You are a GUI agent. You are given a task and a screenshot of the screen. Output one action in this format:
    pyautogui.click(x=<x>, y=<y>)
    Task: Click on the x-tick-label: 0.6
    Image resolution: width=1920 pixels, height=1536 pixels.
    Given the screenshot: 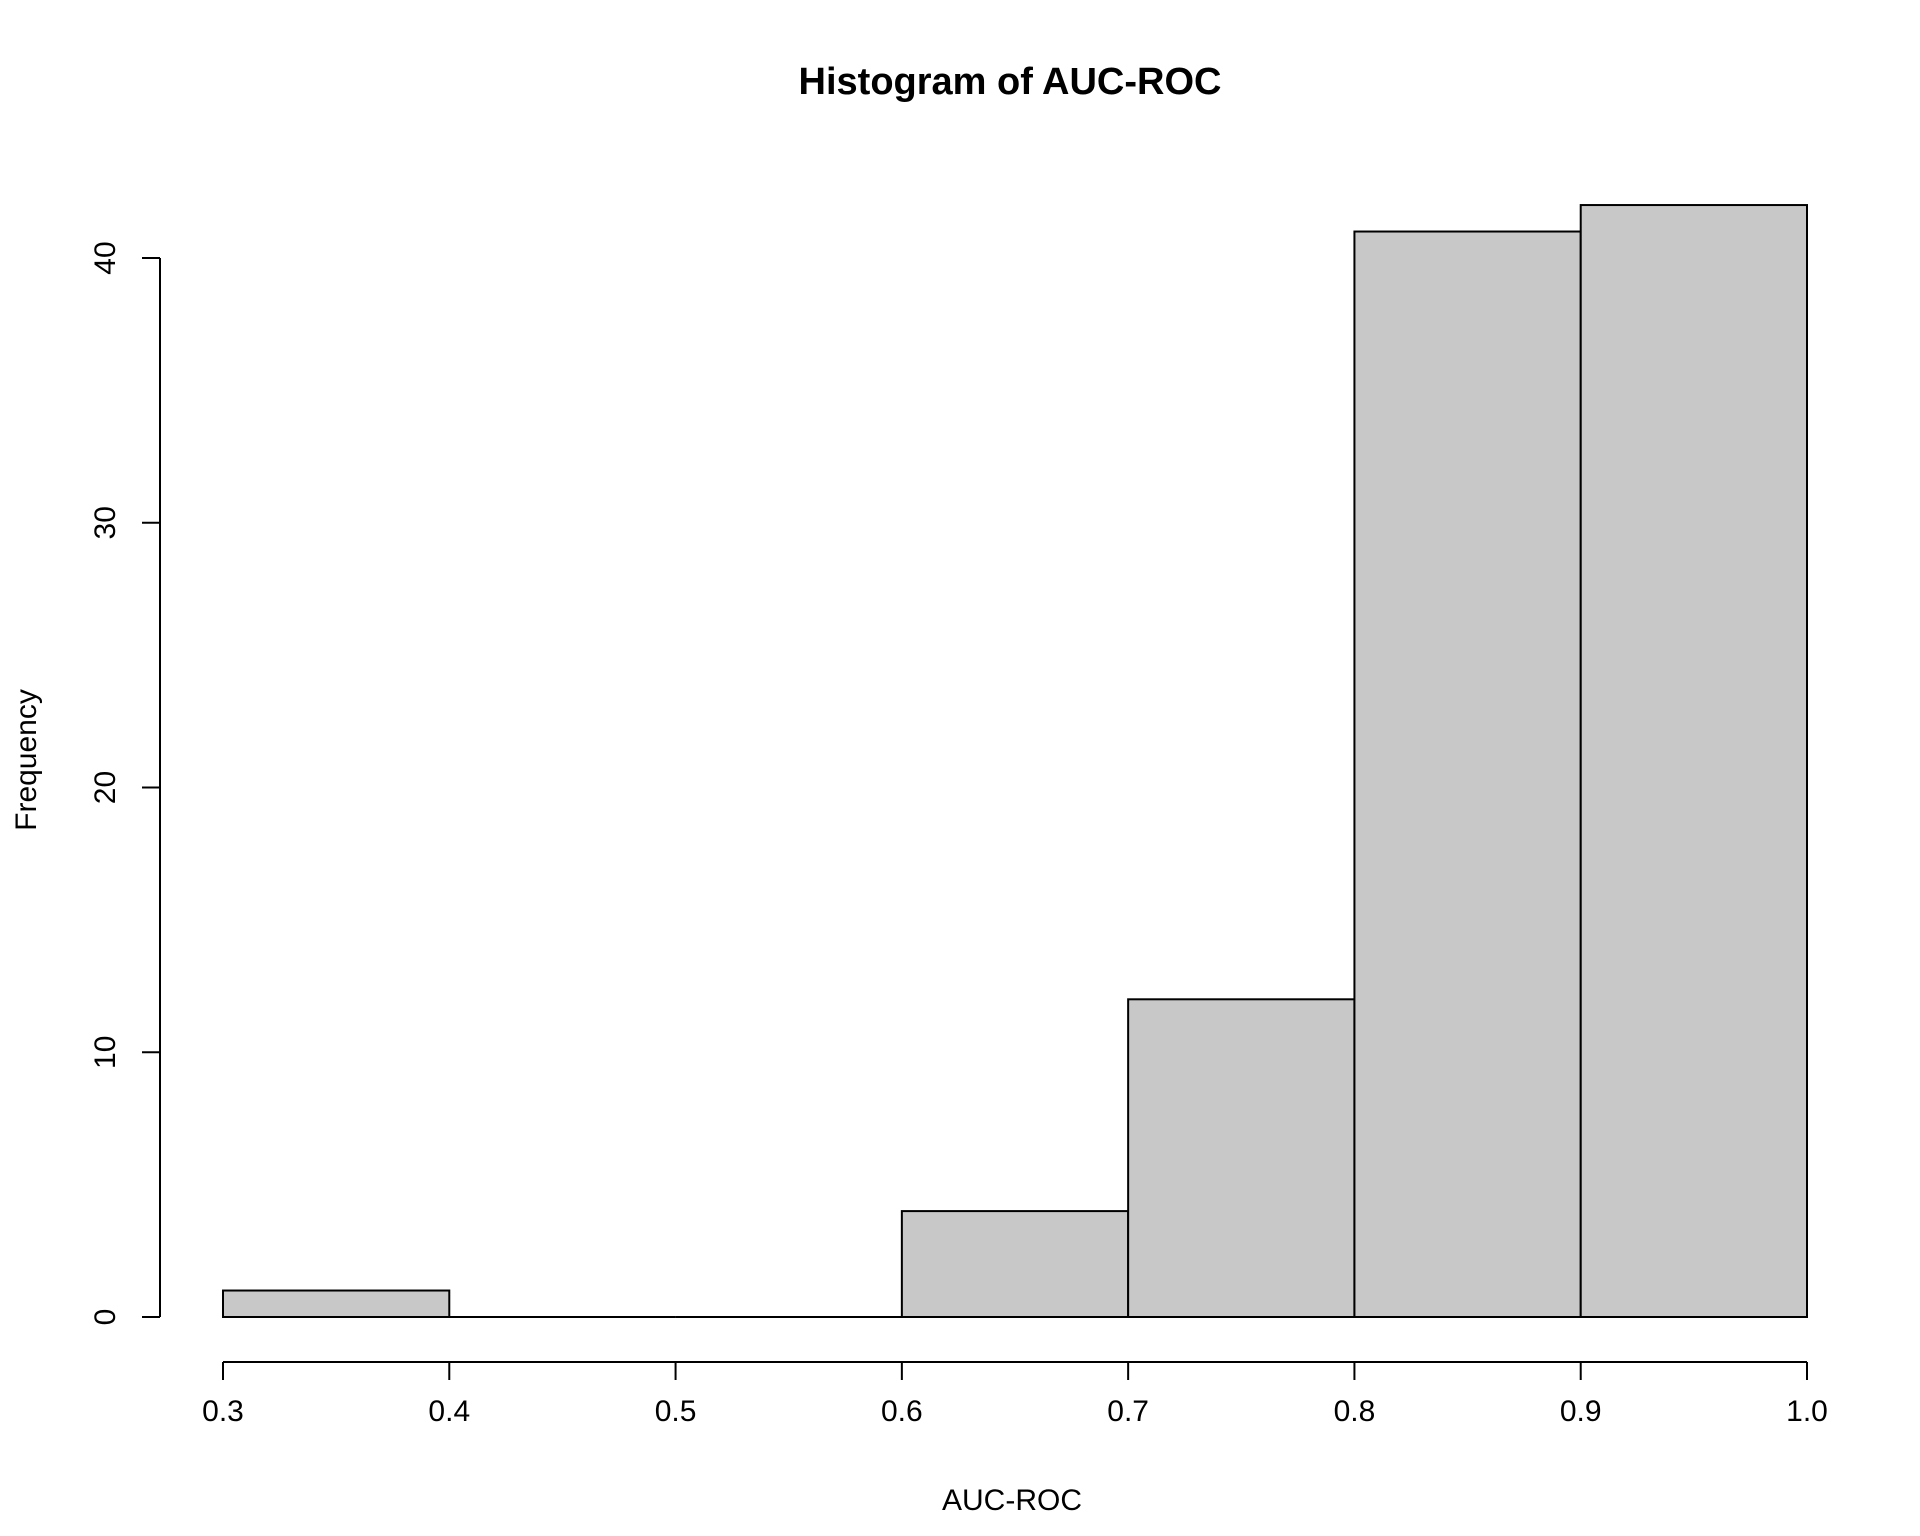 What is the action you would take?
    pyautogui.click(x=902, y=1411)
    